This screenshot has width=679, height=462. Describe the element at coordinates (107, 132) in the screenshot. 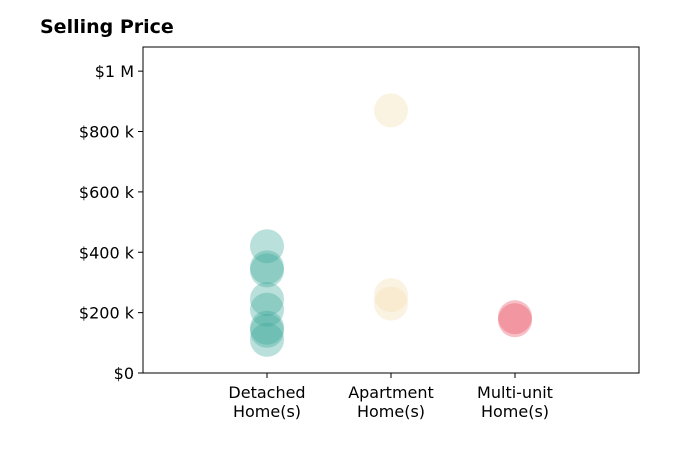

I see `y-tick-label: $800 k` at that location.